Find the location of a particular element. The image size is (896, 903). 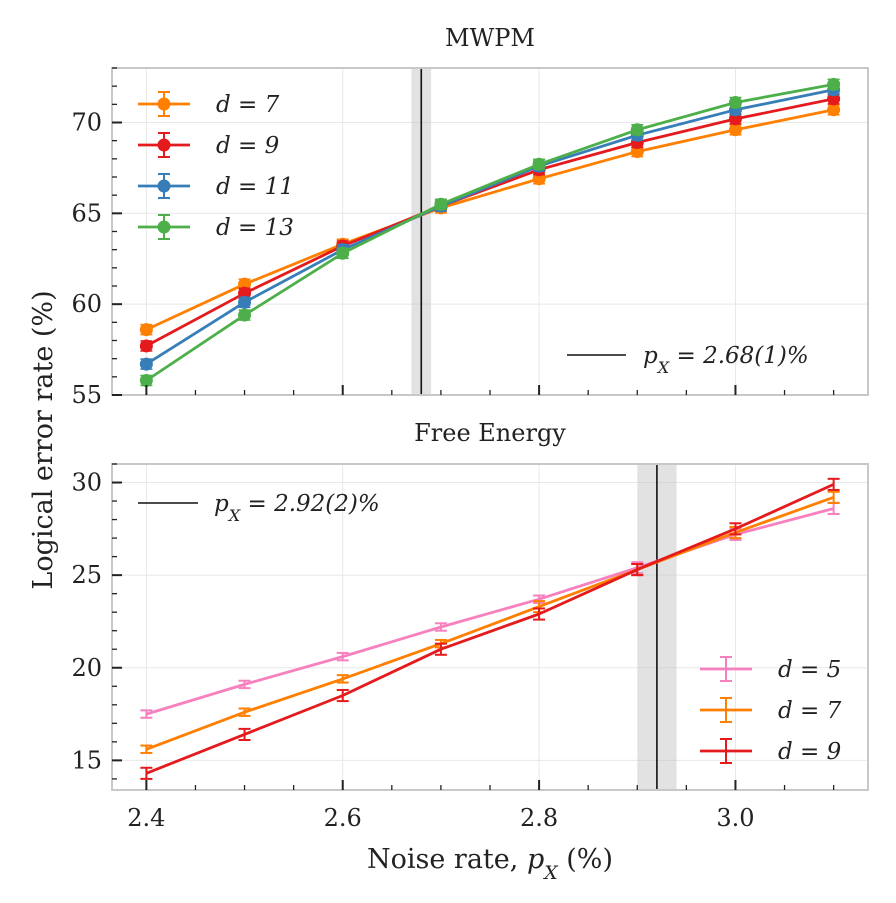

mwpm-legend-11-swatch-marker is located at coordinates (164, 186).